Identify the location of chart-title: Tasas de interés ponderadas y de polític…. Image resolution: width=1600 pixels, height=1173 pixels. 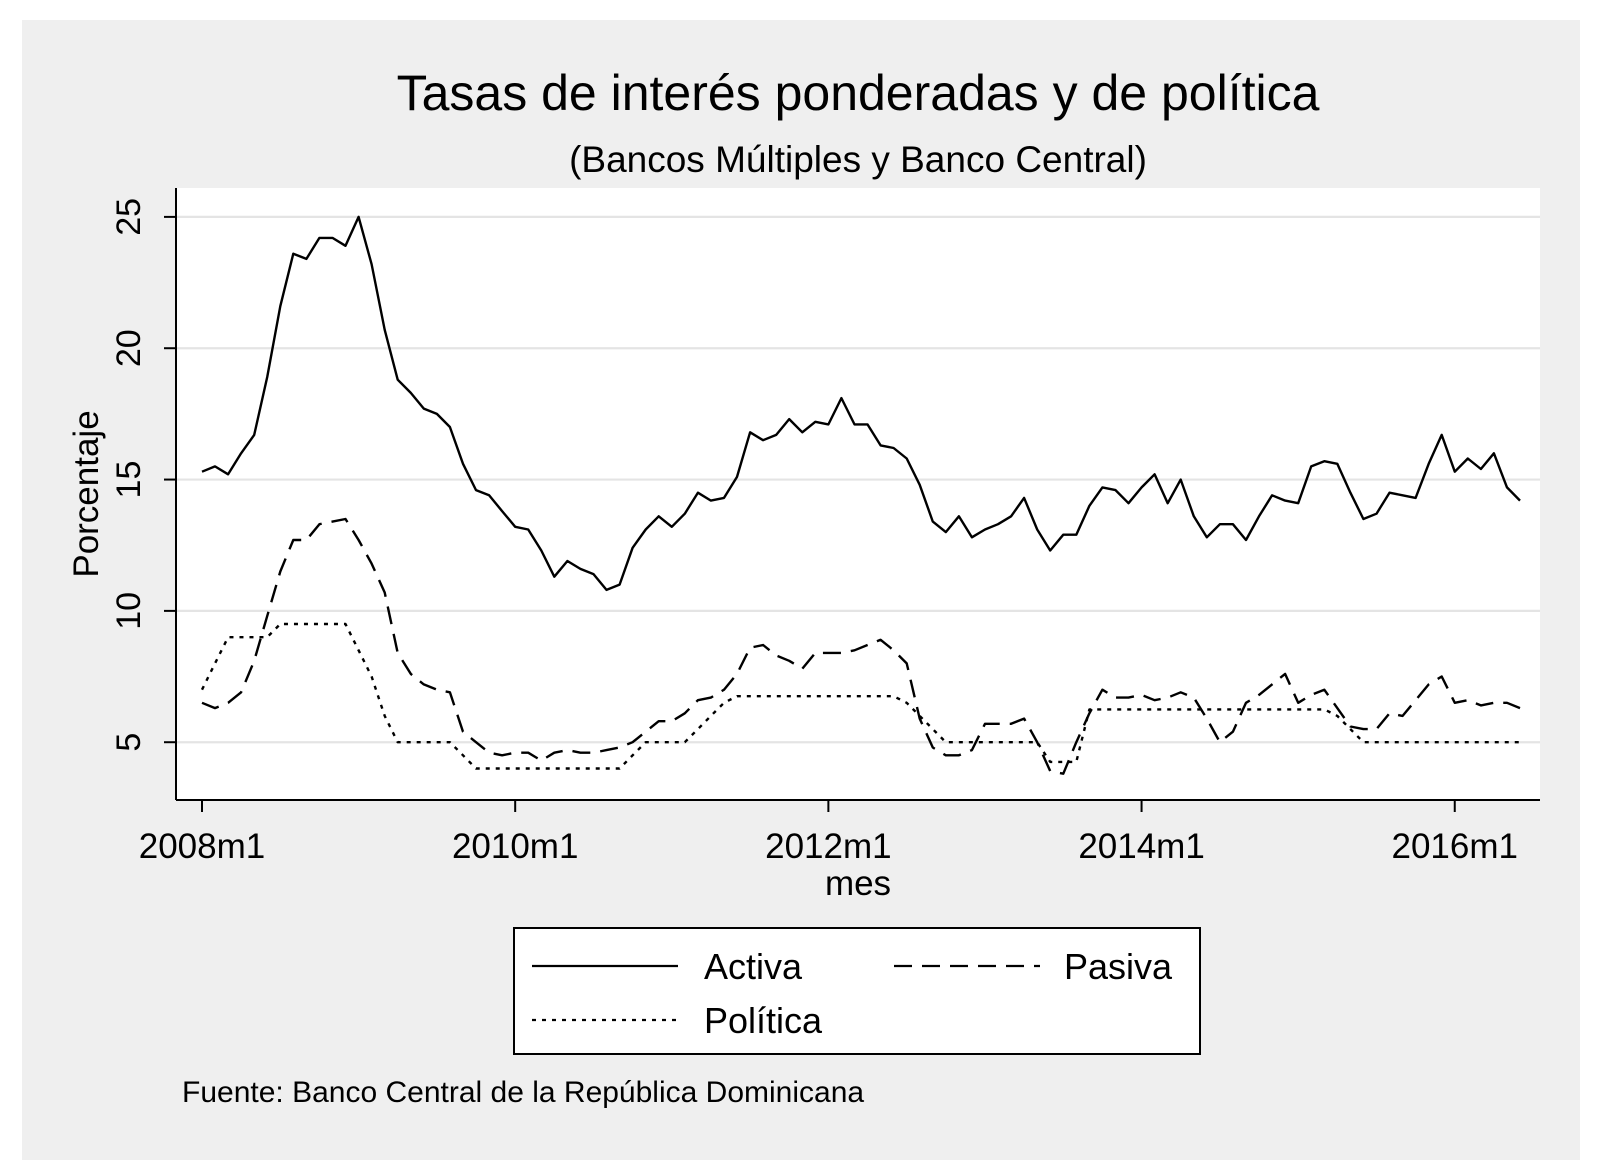
(858, 93).